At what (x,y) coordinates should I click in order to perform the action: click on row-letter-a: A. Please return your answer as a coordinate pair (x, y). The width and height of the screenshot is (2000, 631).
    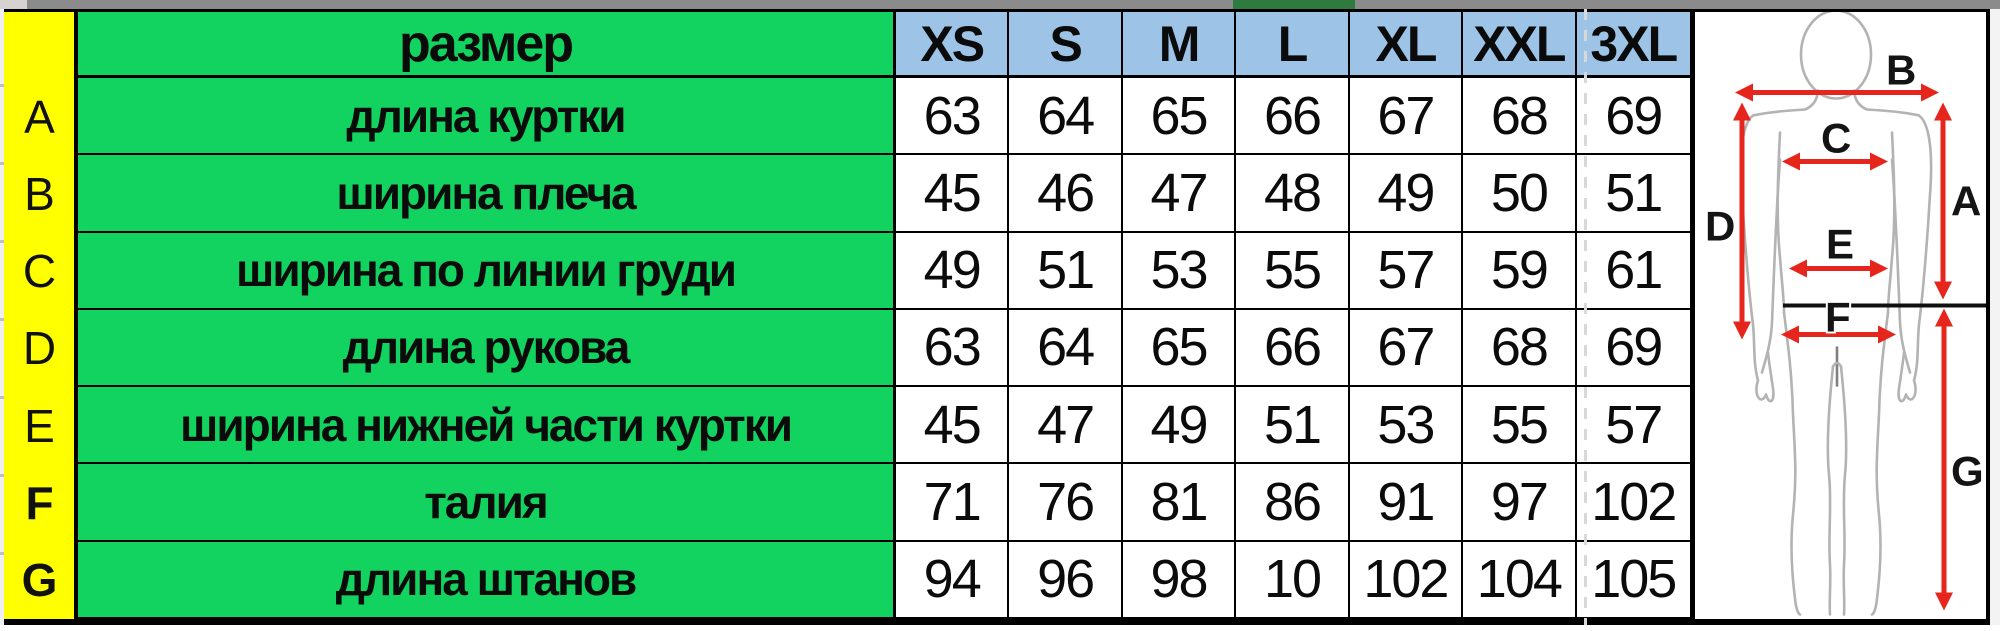
    Looking at the image, I should click on (39, 116).